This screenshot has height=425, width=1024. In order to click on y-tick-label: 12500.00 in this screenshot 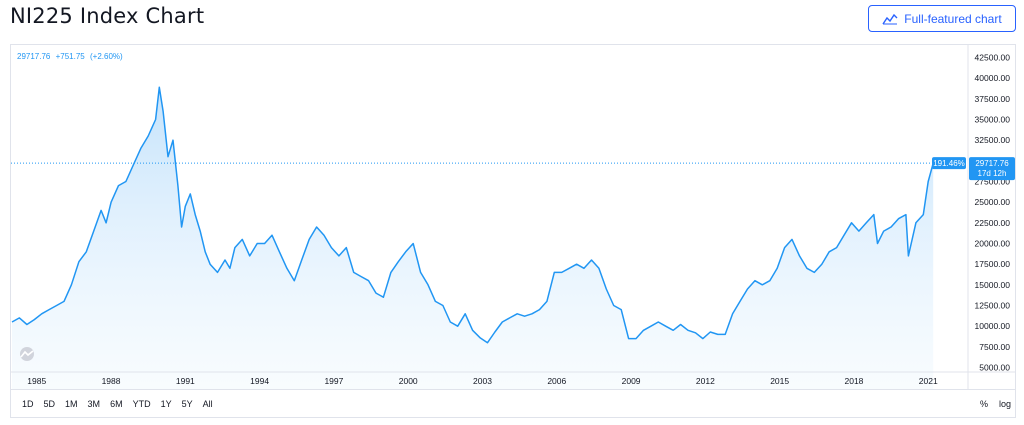, I will do `click(993, 306)`.